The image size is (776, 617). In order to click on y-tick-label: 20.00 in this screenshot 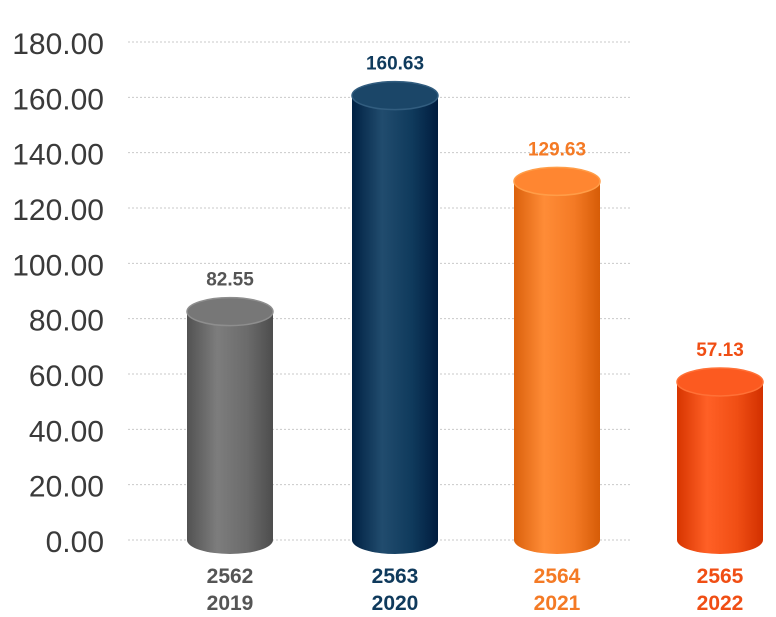, I will do `click(66, 487)`.